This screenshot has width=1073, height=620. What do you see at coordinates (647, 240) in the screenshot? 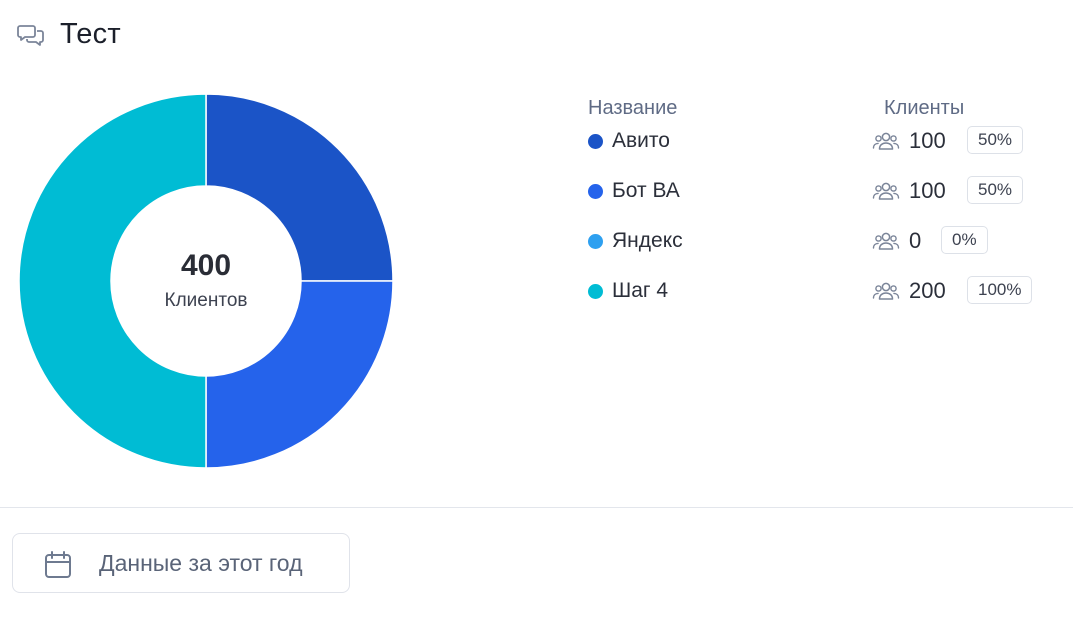
I see `legend-item-name: Яндекс` at bounding box center [647, 240].